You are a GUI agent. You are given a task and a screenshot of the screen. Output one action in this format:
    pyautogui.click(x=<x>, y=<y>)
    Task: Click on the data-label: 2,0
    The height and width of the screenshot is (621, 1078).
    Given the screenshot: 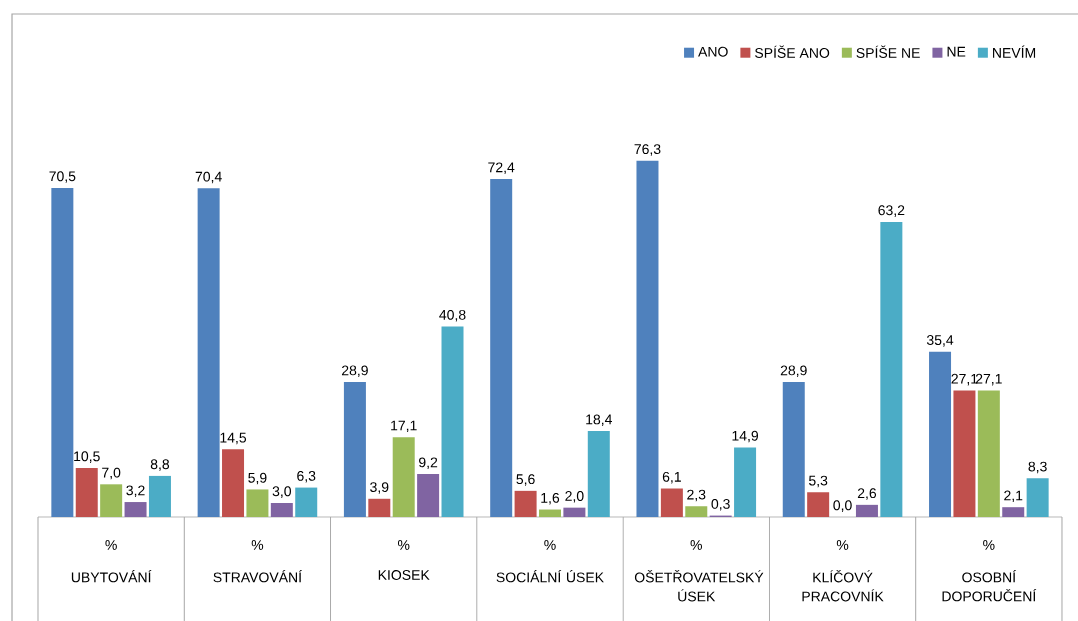 What is the action you would take?
    pyautogui.click(x=574, y=497)
    